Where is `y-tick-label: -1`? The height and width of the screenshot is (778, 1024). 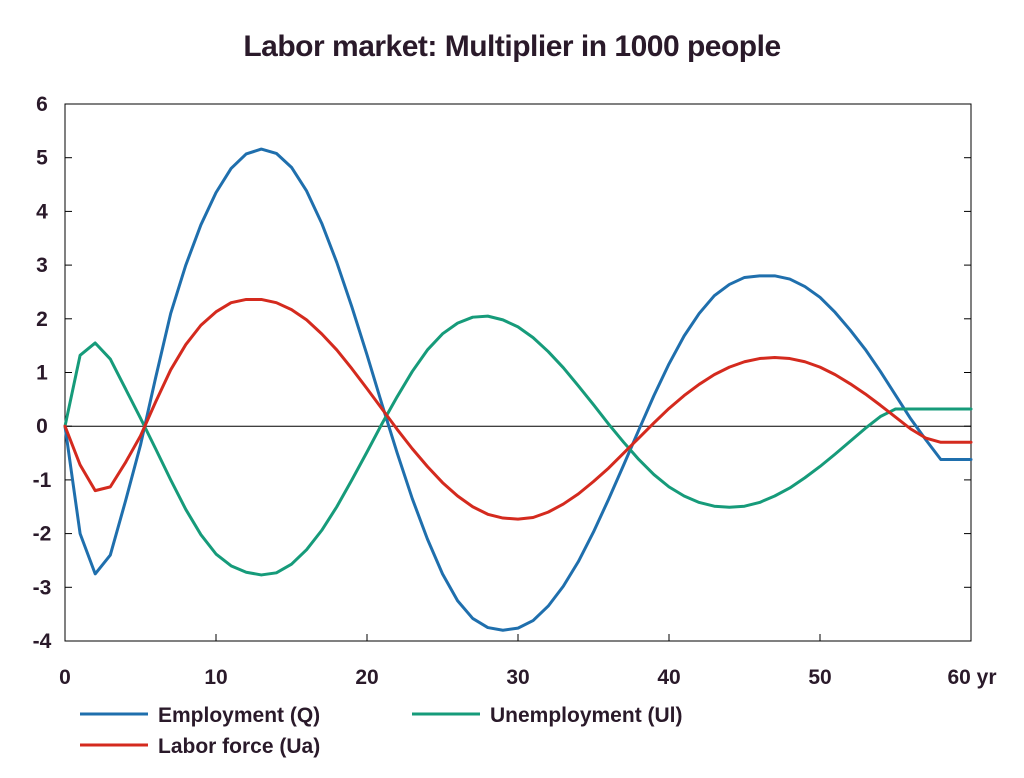
y-tick-label: -1 is located at coordinates (42, 480).